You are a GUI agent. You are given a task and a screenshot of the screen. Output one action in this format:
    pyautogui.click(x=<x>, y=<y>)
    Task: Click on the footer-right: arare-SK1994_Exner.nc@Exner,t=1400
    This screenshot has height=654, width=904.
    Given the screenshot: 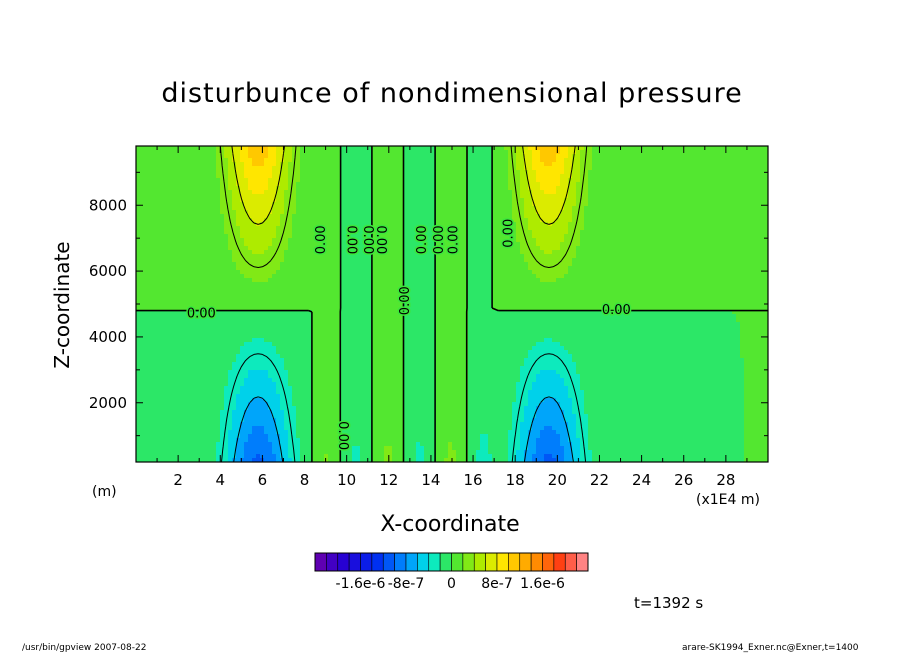 What is the action you would take?
    pyautogui.click(x=770, y=648)
    